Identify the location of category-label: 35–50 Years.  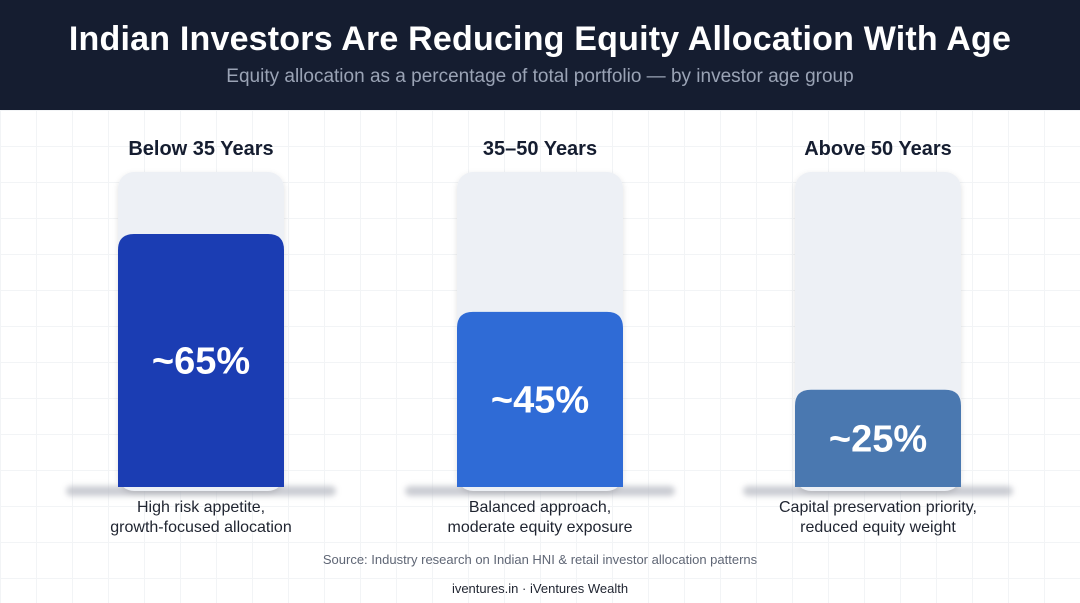
(540, 149).